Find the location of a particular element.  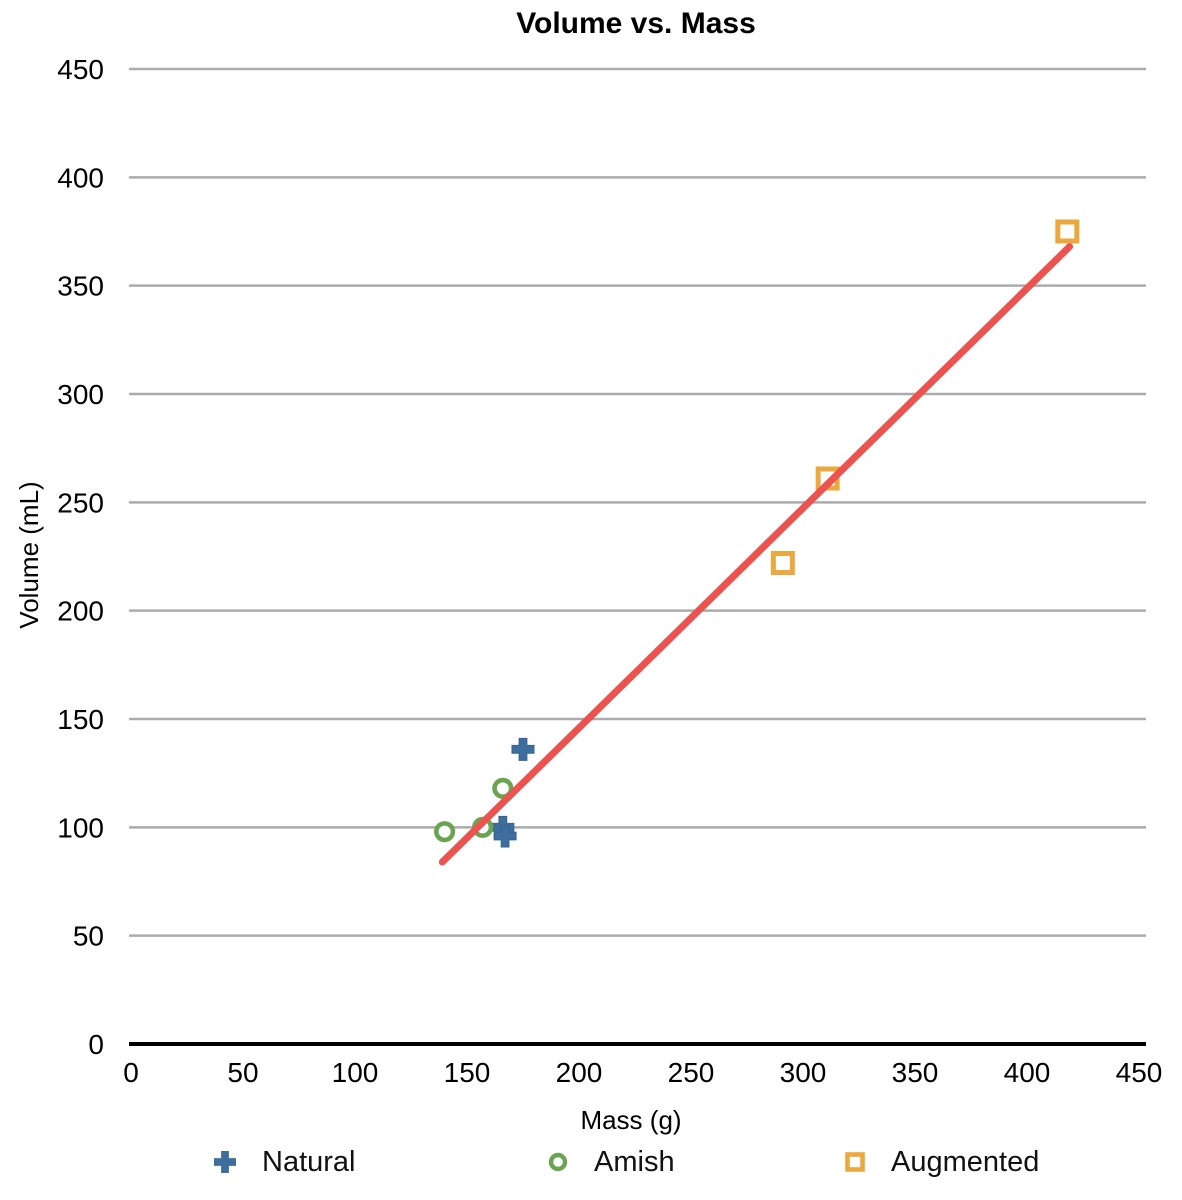

circle-icon-shape is located at coordinates (558, 1162).